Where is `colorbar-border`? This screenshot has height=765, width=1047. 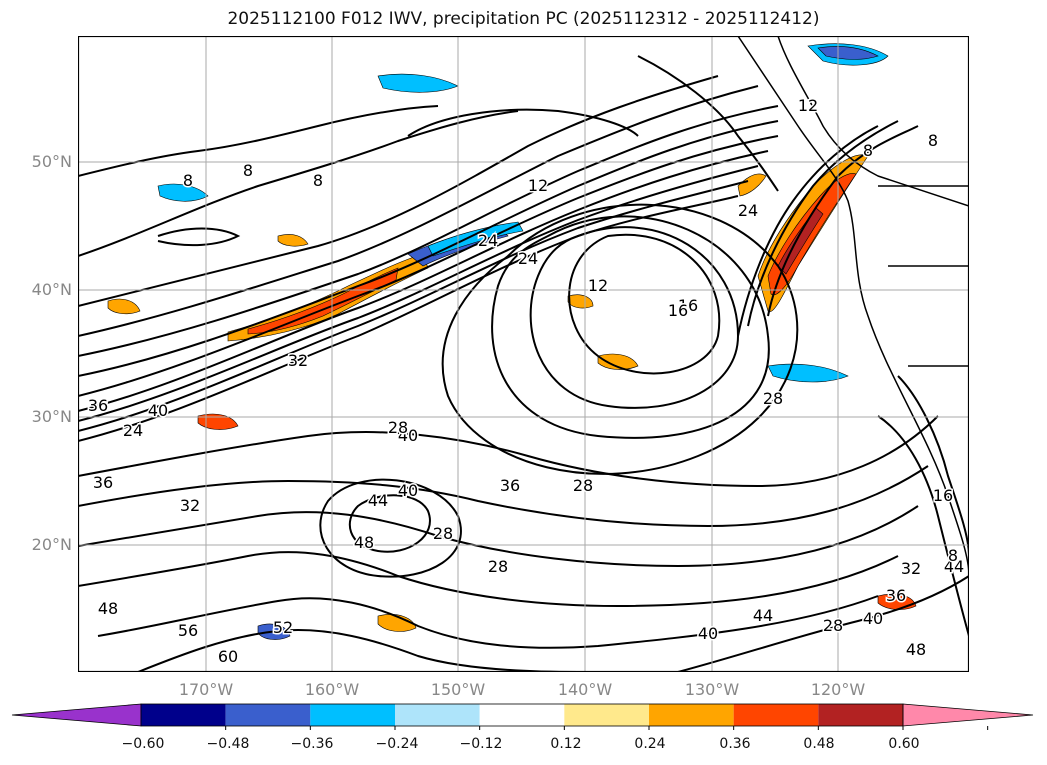
colorbar-border is located at coordinates (522, 715).